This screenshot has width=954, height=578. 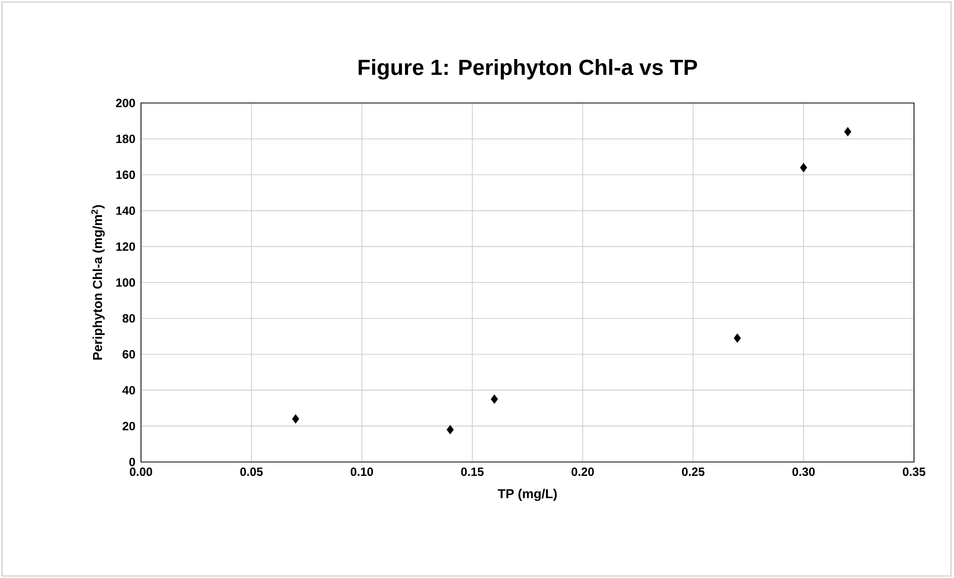 What do you see at coordinates (125, 103) in the screenshot?
I see `y-tick-label: 200` at bounding box center [125, 103].